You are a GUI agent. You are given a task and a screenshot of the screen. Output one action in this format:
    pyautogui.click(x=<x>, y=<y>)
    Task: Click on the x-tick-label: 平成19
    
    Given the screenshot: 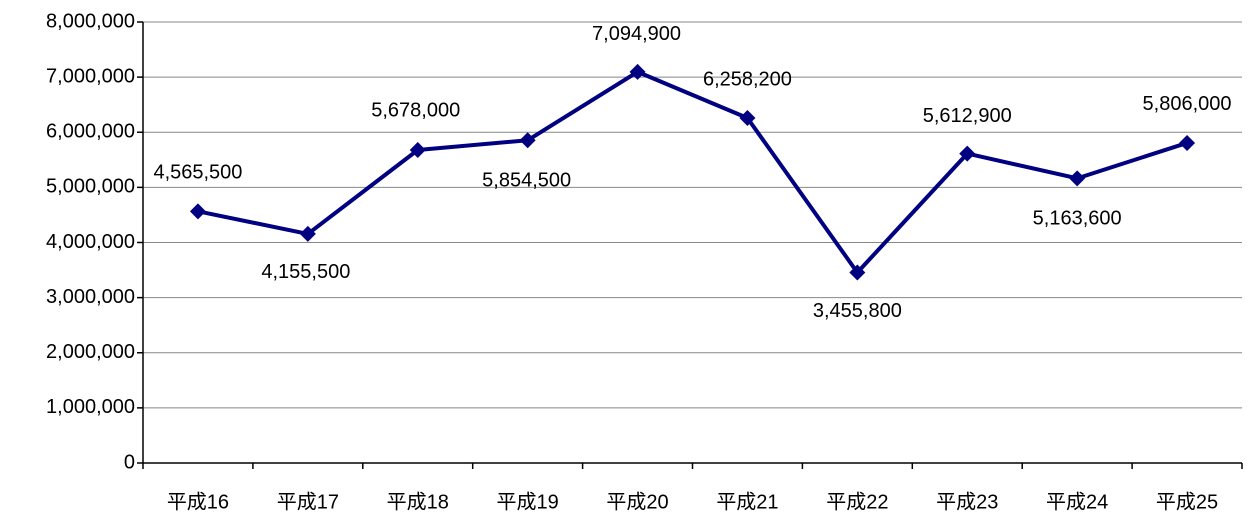 What is the action you would take?
    pyautogui.click(x=528, y=501)
    